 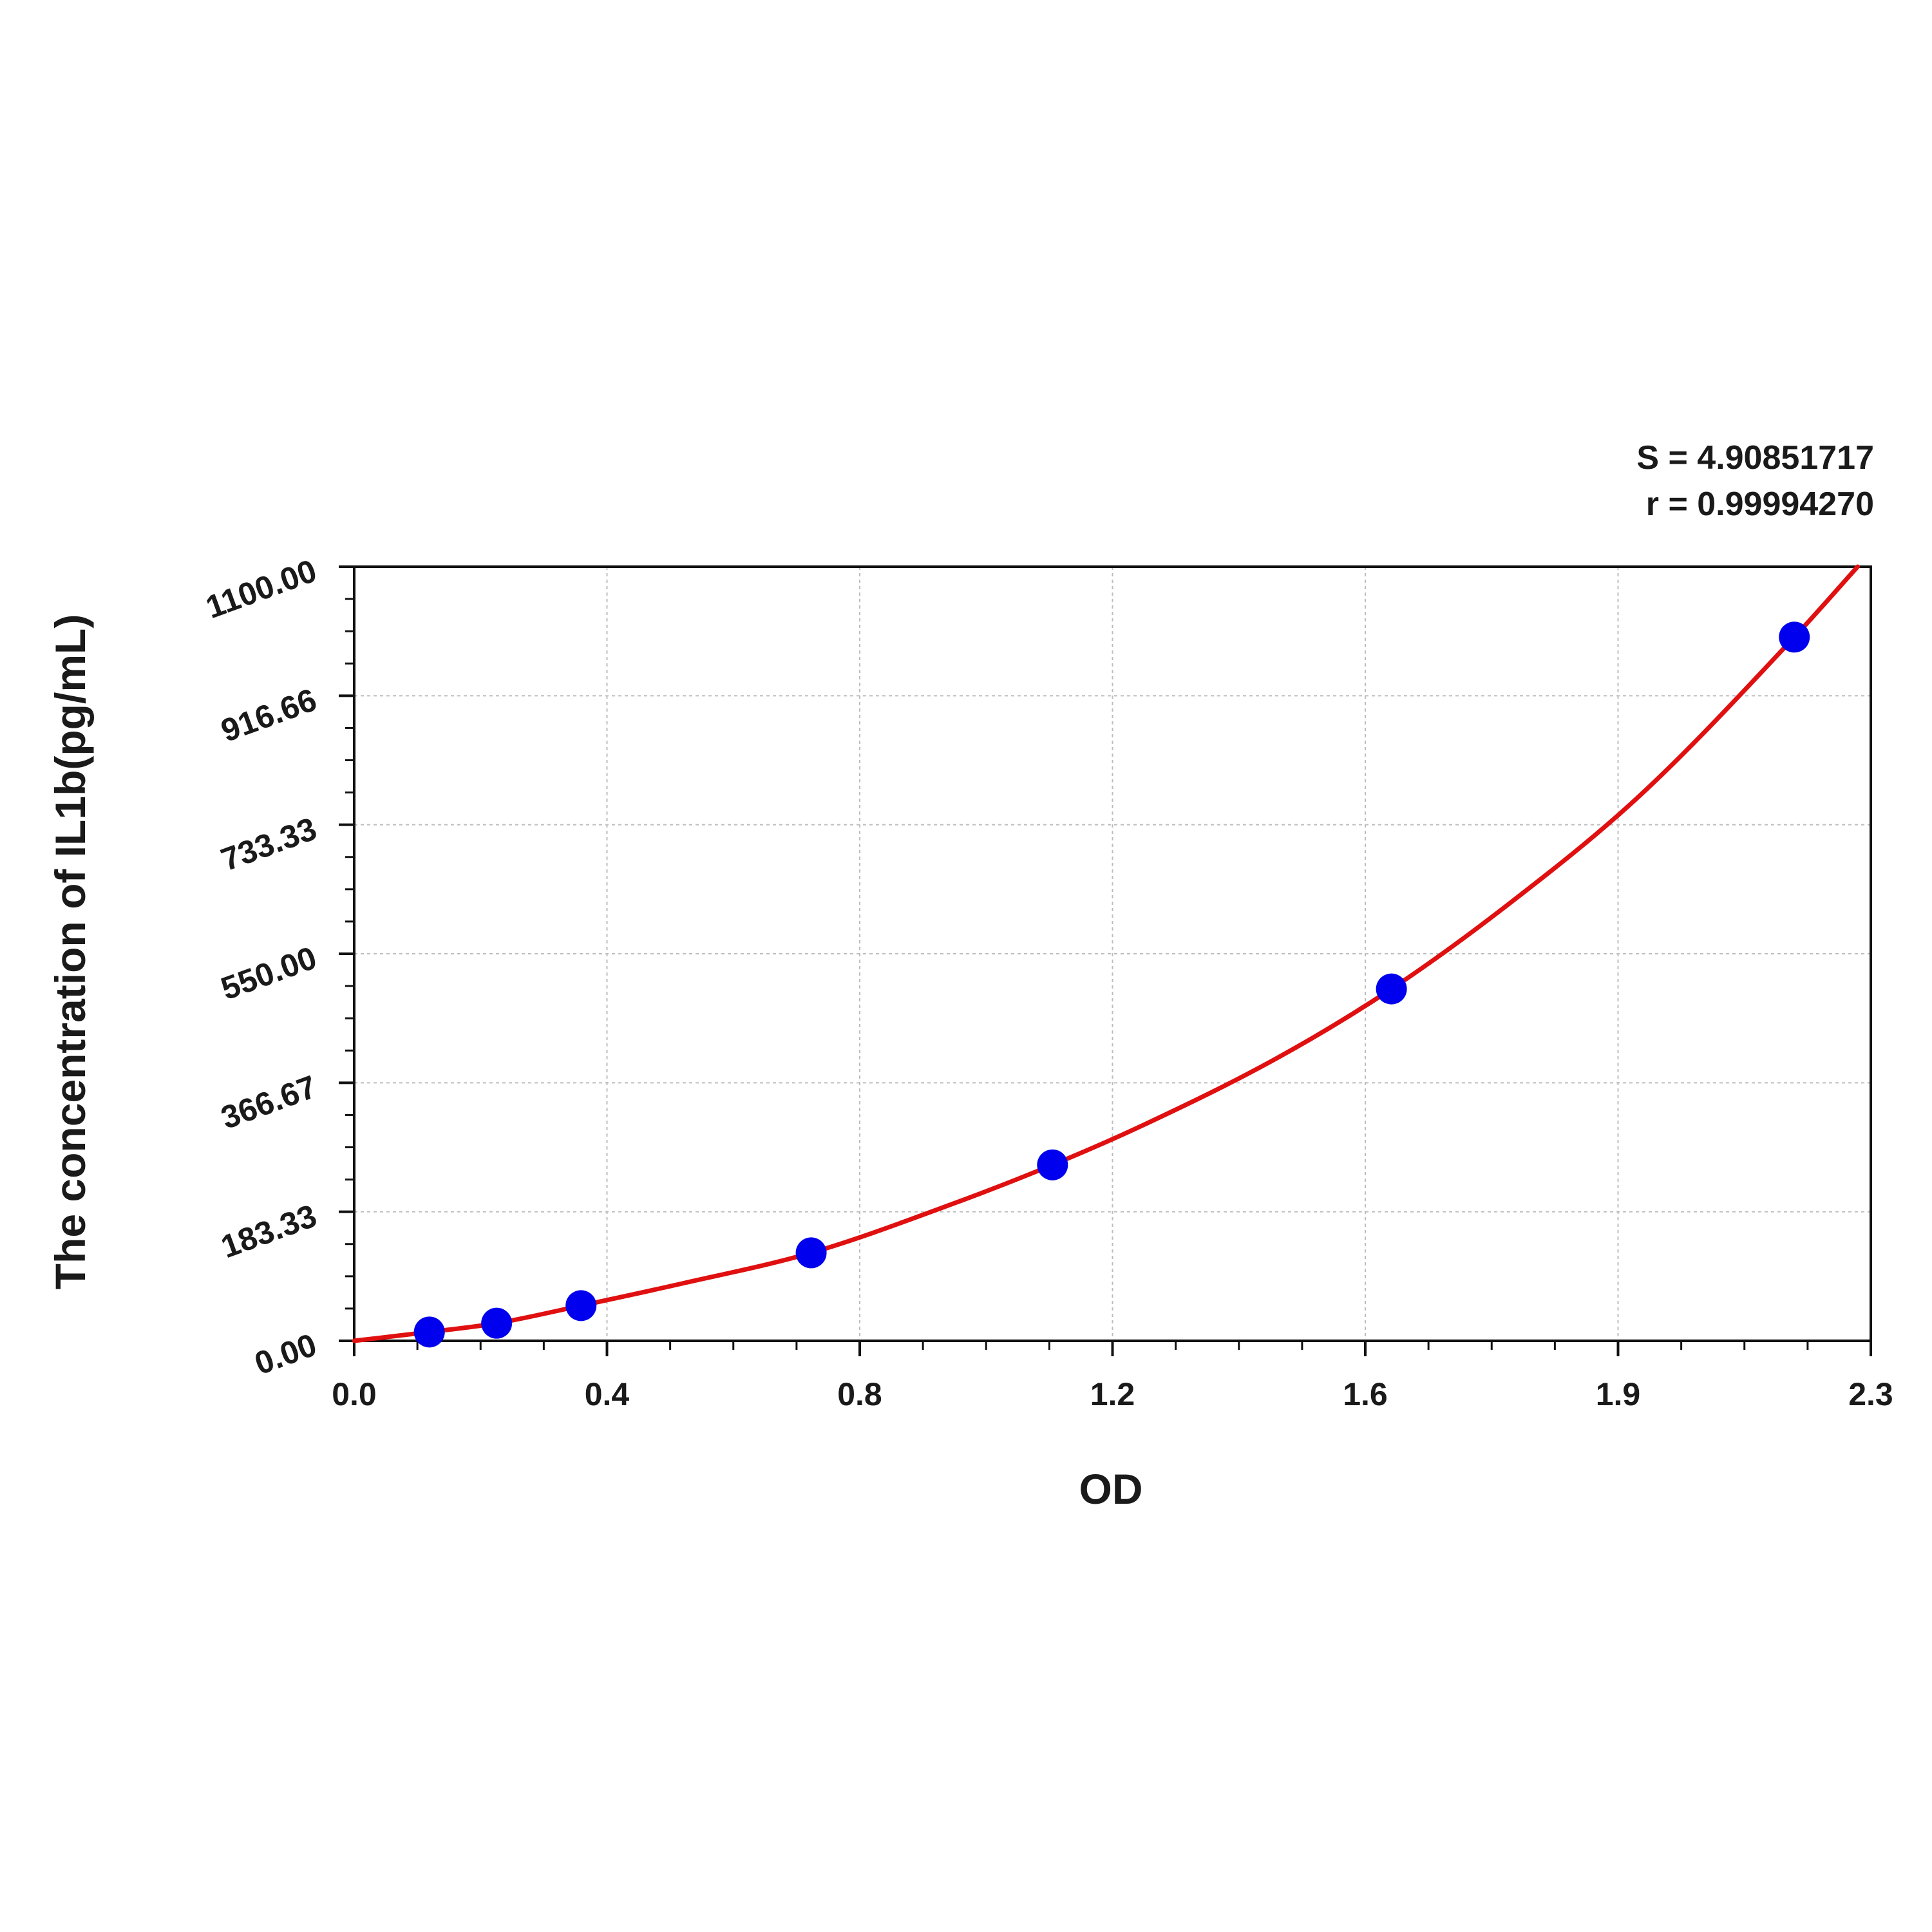 What do you see at coordinates (269, 715) in the screenshot?
I see `y-tick-label: 916.66` at bounding box center [269, 715].